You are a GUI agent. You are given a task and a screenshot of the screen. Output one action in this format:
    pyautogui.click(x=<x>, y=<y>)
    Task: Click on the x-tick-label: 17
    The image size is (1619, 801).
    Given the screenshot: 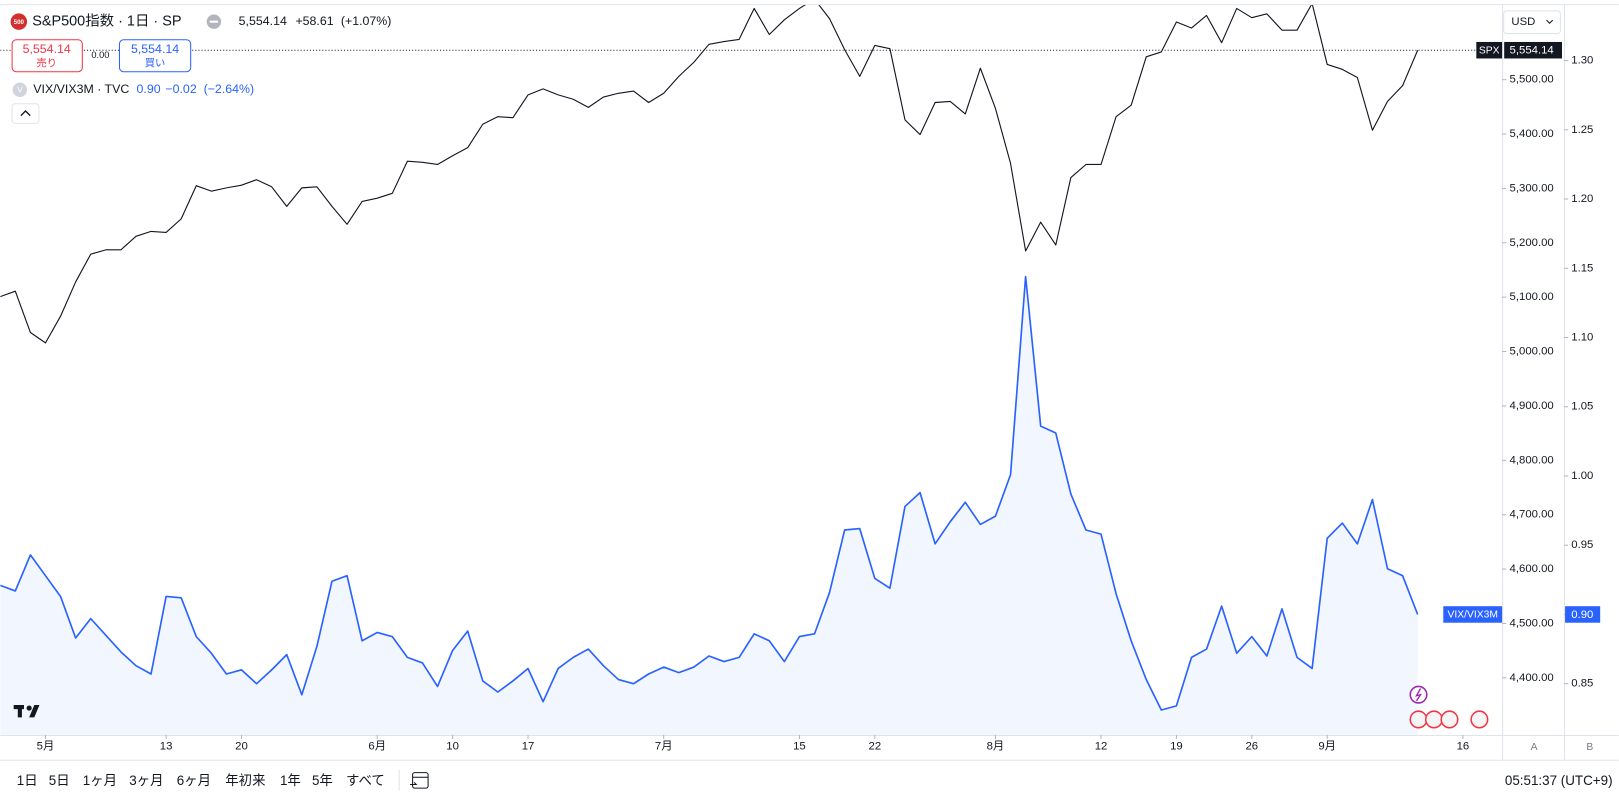 What is the action you would take?
    pyautogui.click(x=528, y=746)
    